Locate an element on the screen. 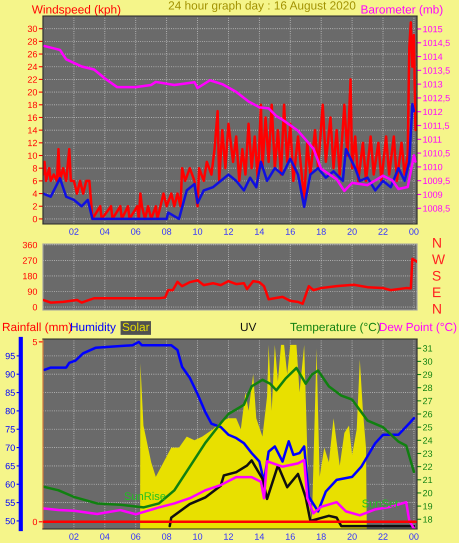 Image resolution: width=459 pixels, height=543 pixels. y-tick-label: 22 is located at coordinates (32, 79).